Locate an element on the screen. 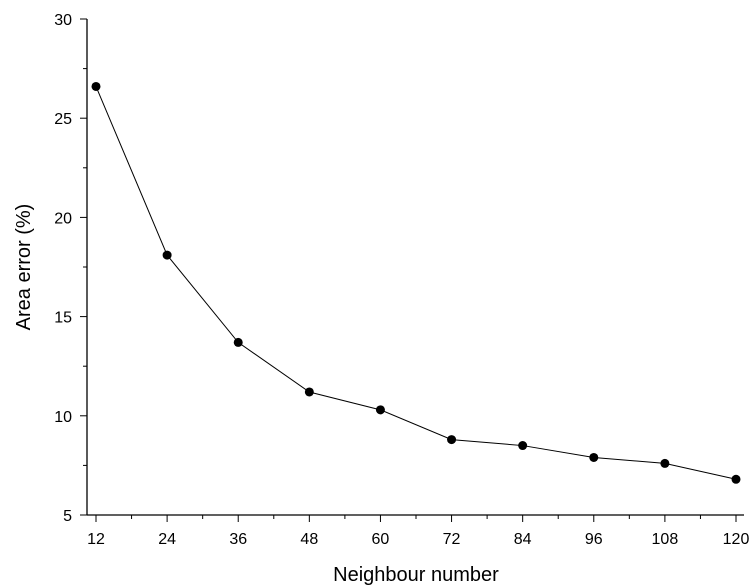  y-tick-label: 20 is located at coordinates (63, 218).